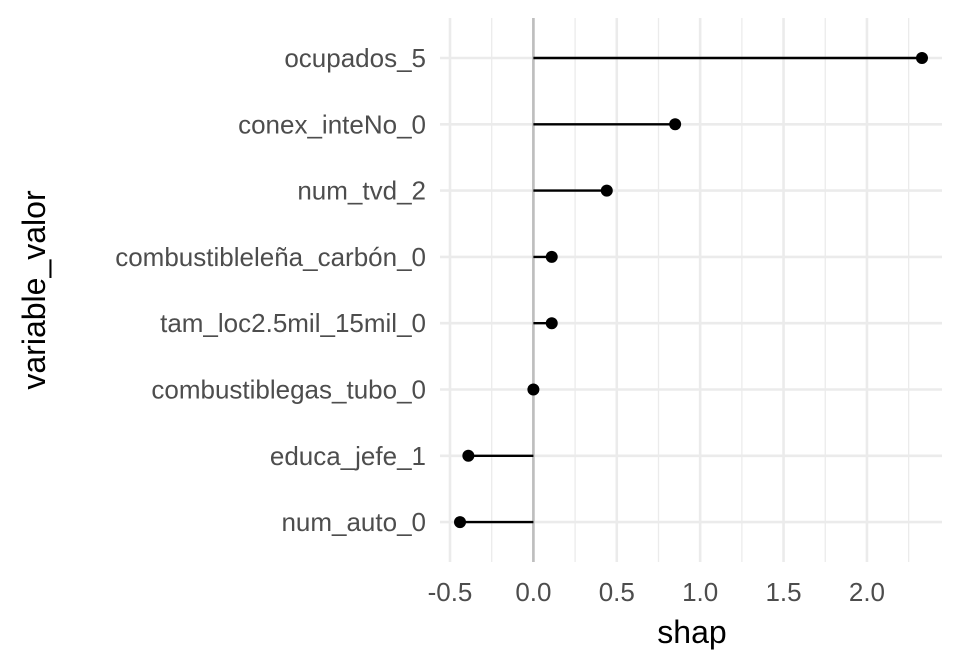 The image size is (960, 672). What do you see at coordinates (783, 592) in the screenshot?
I see `x-tick-label: 1.5` at bounding box center [783, 592].